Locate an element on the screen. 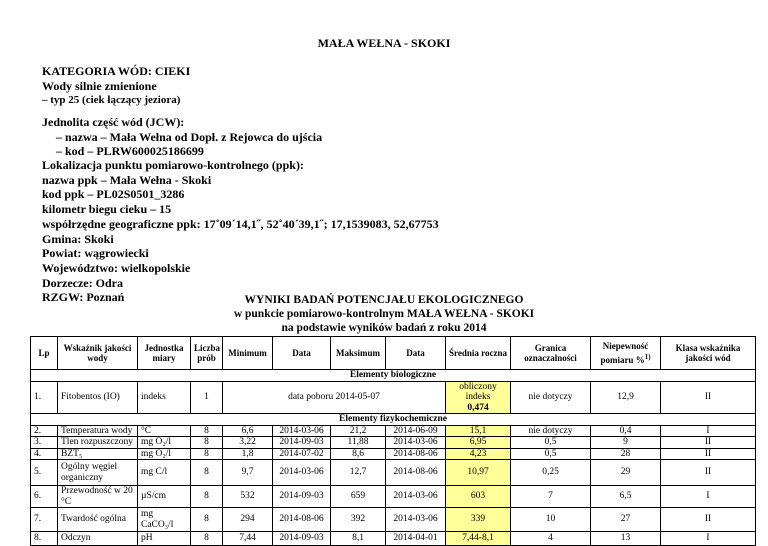 The width and height of the screenshot is (768, 546). column-header: Niepewność pomiaru %1) is located at coordinates (625, 353).